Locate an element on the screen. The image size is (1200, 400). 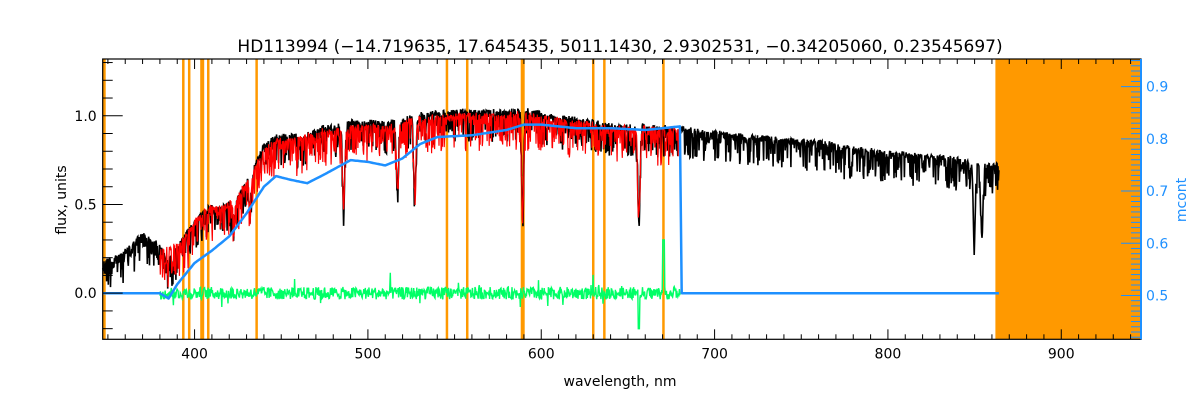
x-tick-label: 400 is located at coordinates (194, 354).